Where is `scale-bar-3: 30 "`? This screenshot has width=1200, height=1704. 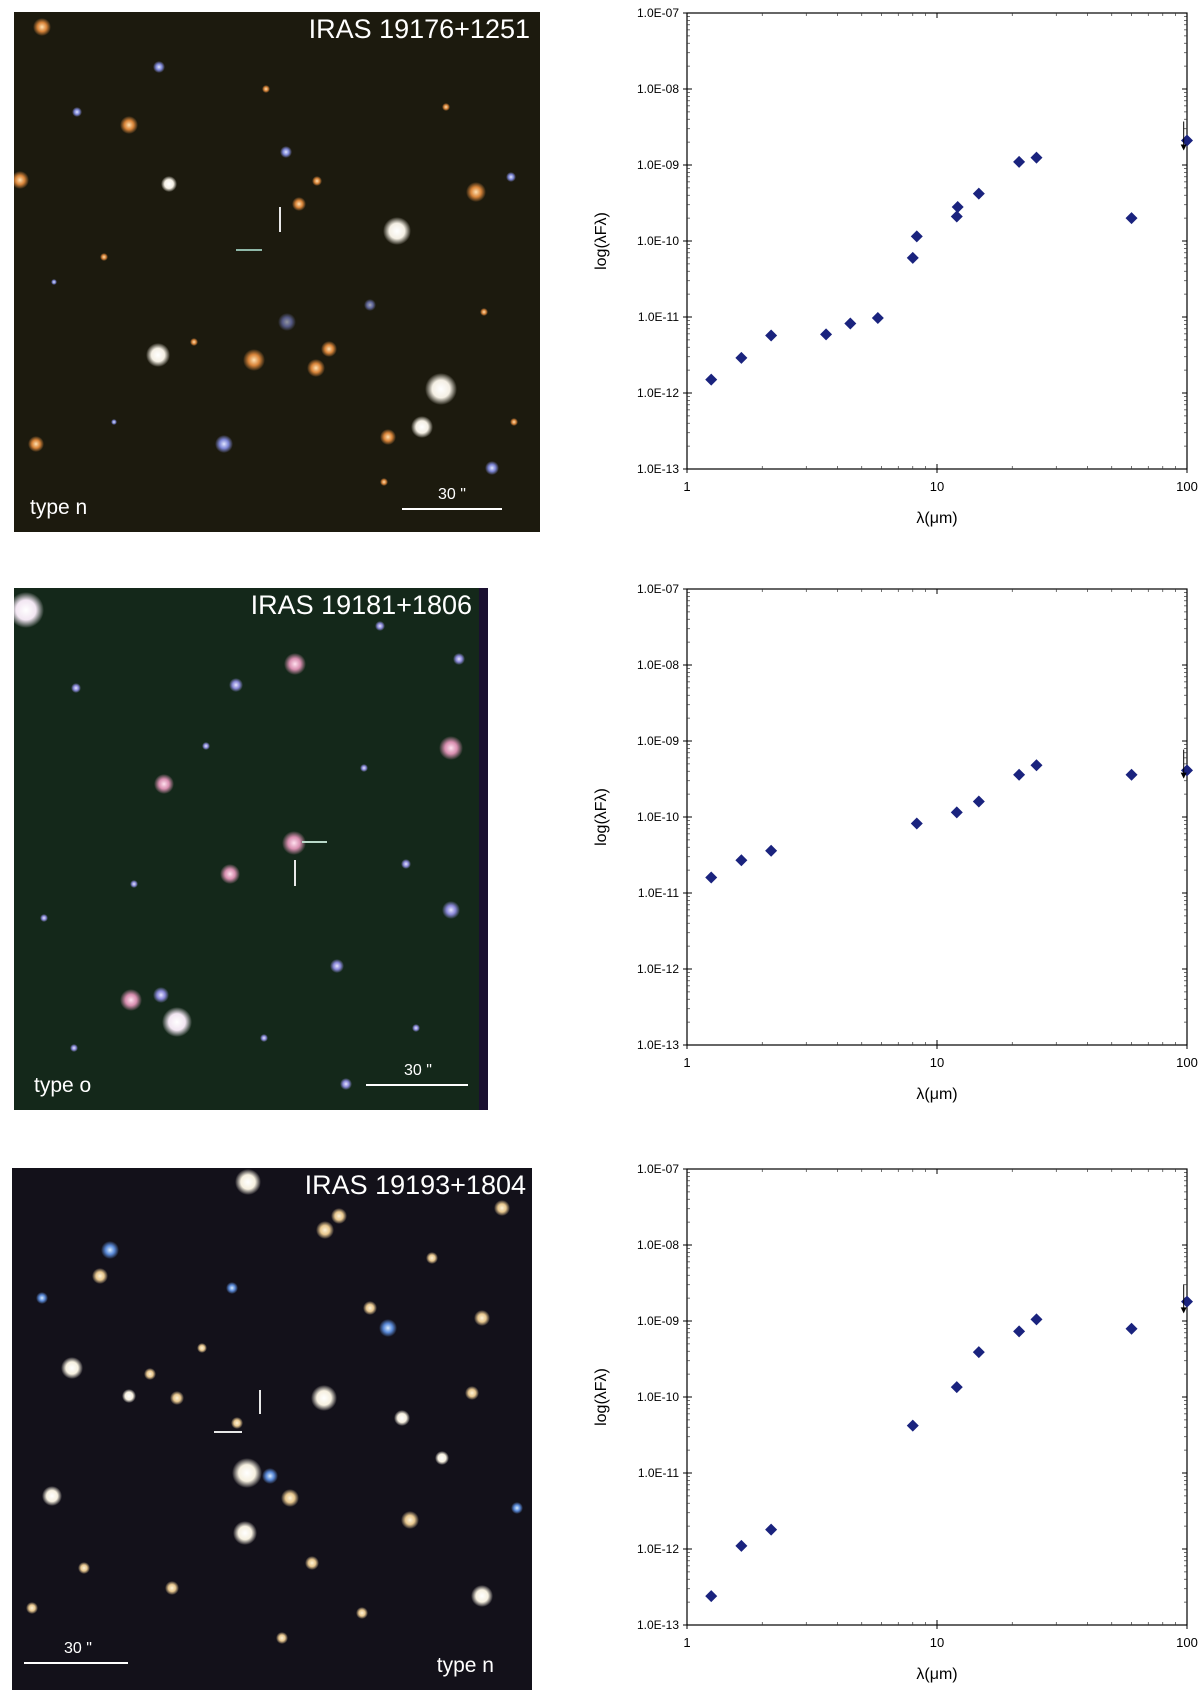 scale-bar-3: 30 " is located at coordinates (76, 1657).